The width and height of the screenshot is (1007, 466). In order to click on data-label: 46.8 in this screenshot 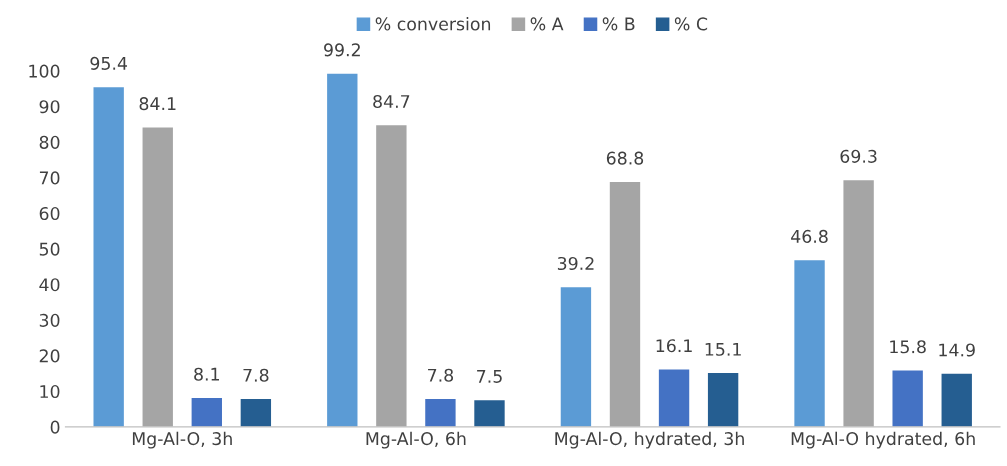, I will do `click(809, 236)`.